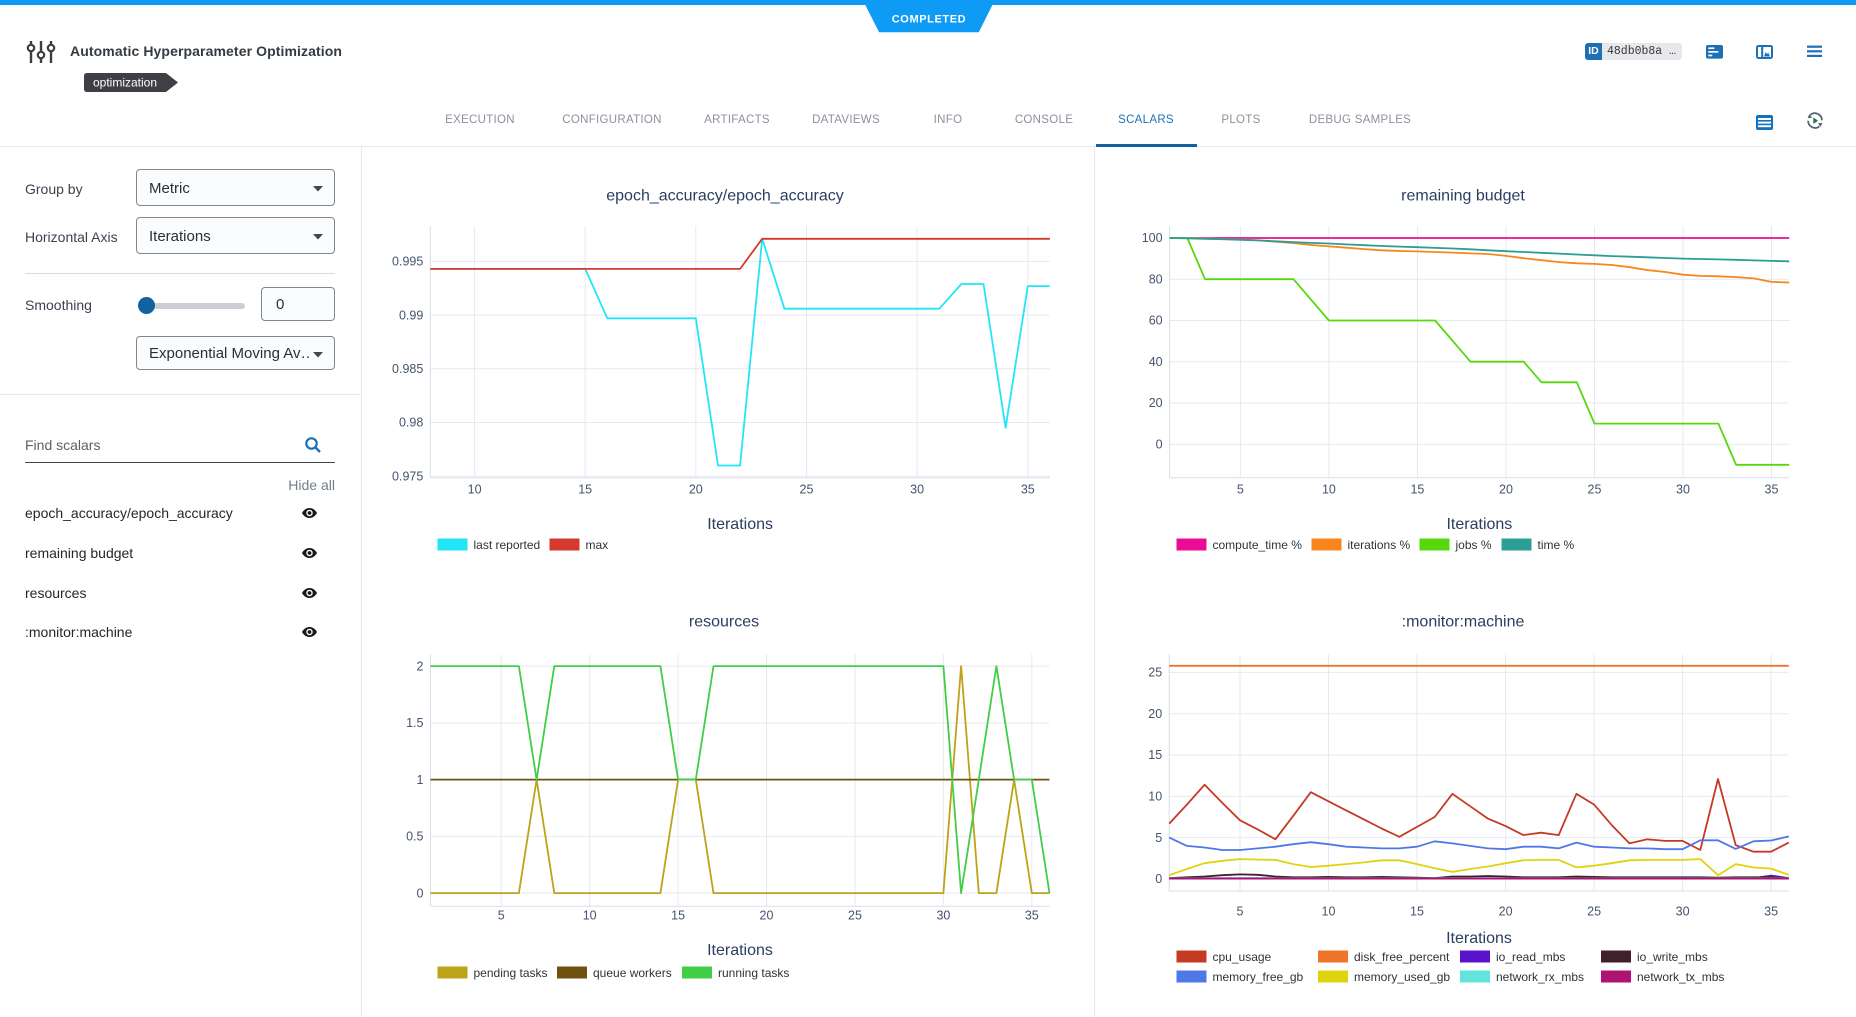 This screenshot has height=1017, width=1856. What do you see at coordinates (407, 369) in the screenshot?
I see `svg-text: 0.985` at bounding box center [407, 369].